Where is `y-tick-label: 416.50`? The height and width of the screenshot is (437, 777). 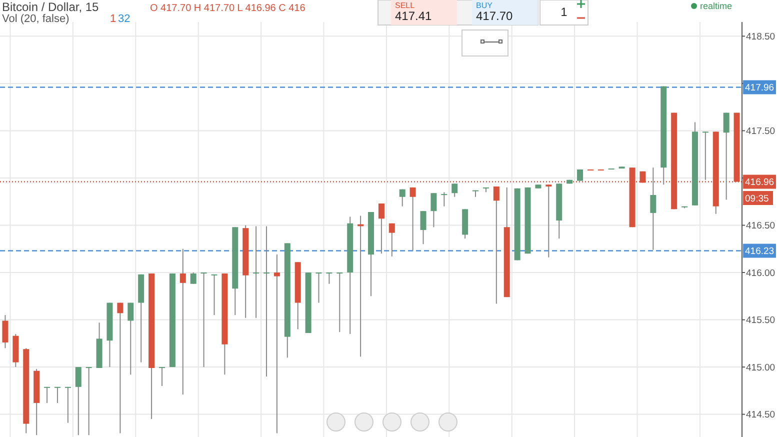 y-tick-label: 416.50 is located at coordinates (761, 226).